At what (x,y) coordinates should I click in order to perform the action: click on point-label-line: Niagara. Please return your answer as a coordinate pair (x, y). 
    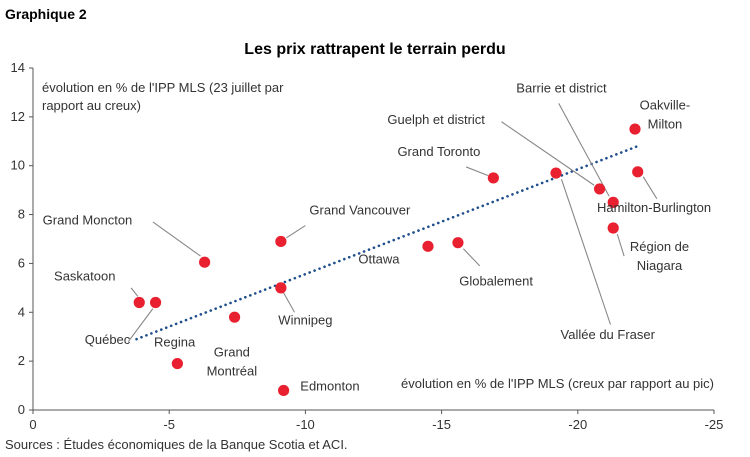
    Looking at the image, I should click on (660, 265).